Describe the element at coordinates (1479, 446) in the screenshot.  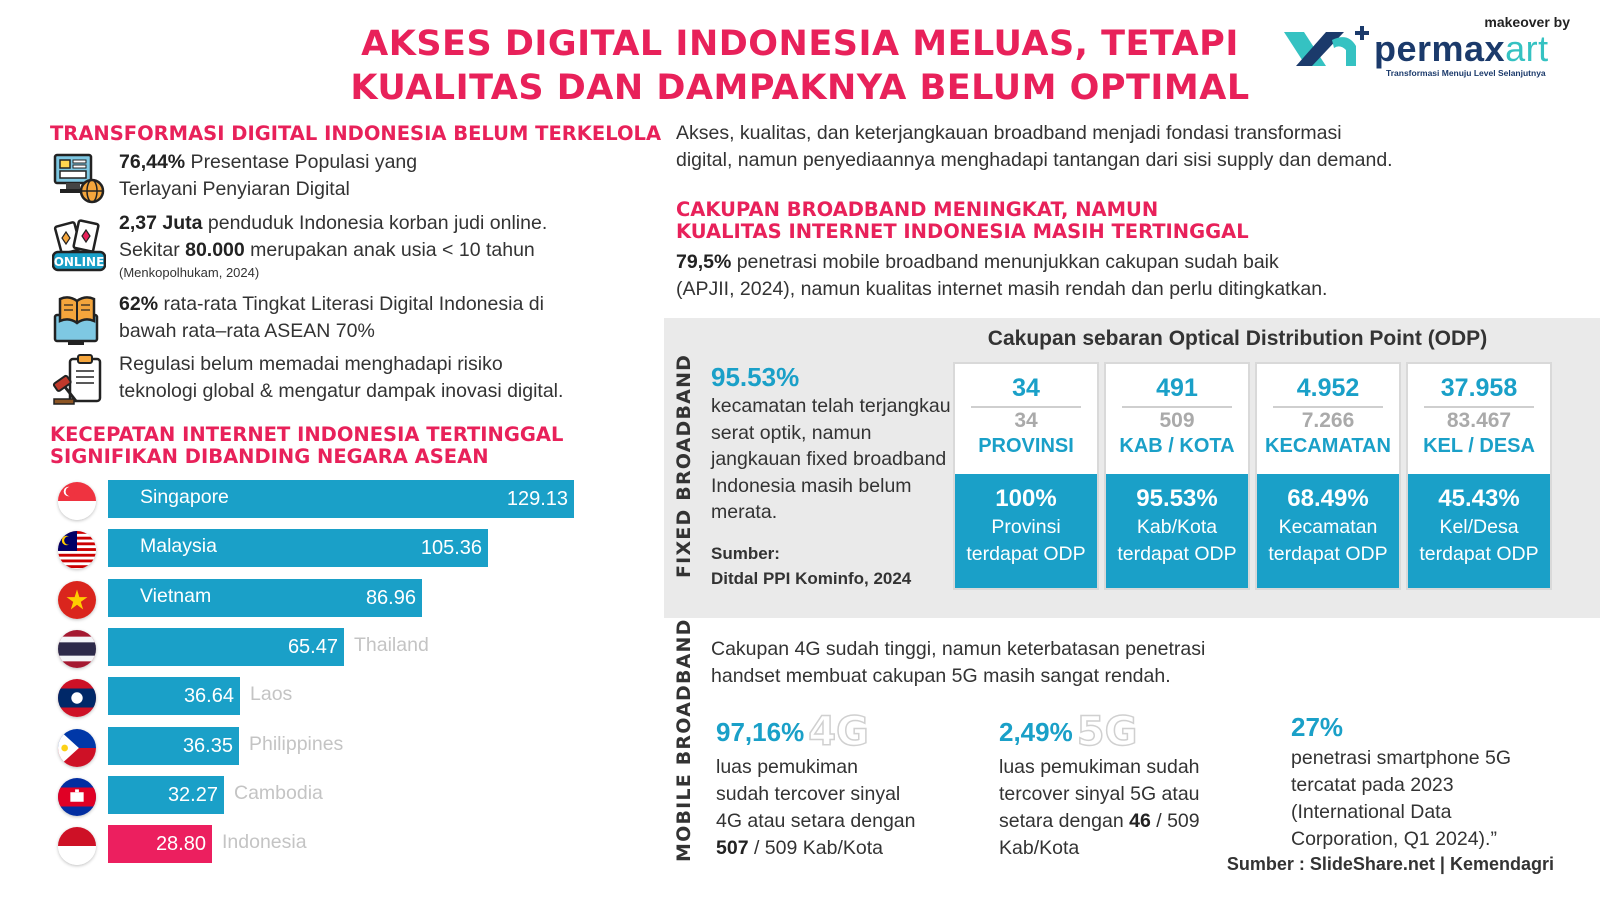
I see `odp-level: KEL / DESA` at that location.